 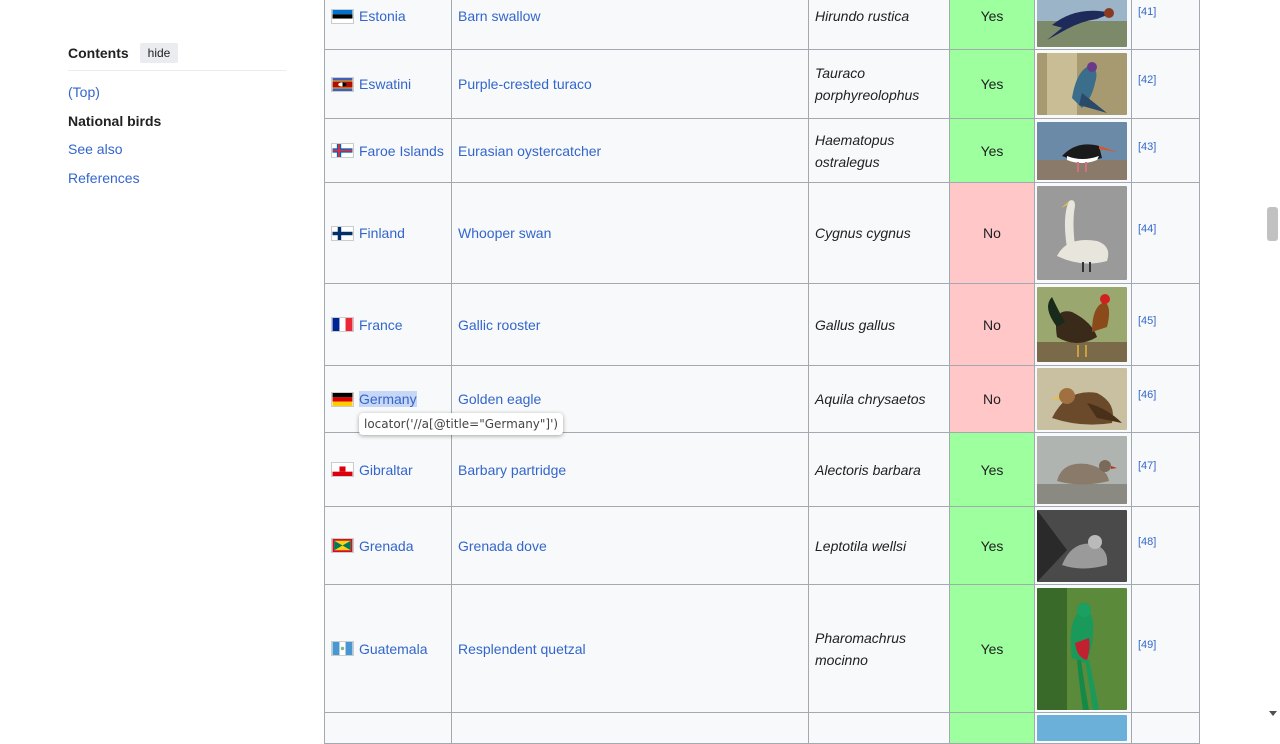 What do you see at coordinates (1165, 150) in the screenshot?
I see `ref-cell: [43]` at bounding box center [1165, 150].